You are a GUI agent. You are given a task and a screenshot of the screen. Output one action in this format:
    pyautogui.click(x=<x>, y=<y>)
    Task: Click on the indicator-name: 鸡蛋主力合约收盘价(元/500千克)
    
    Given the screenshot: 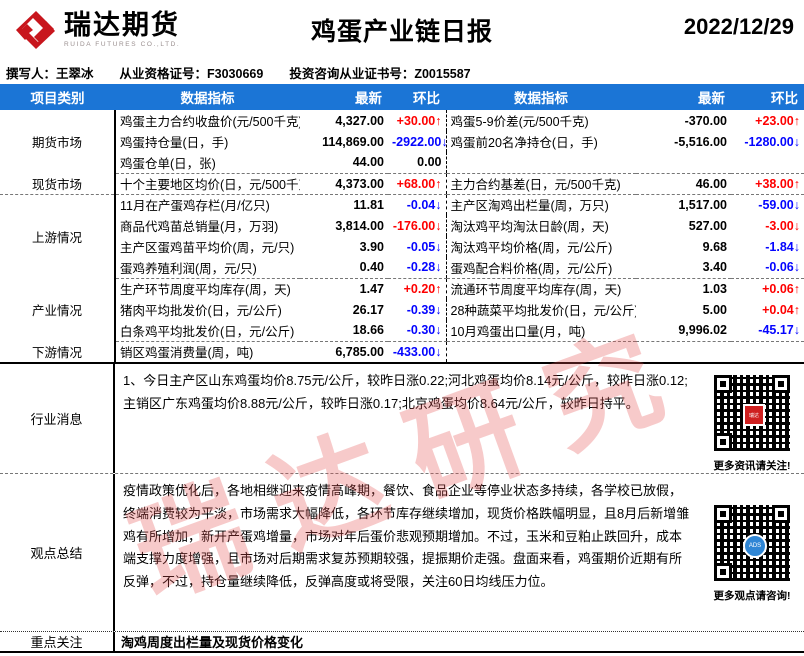 What is the action you would take?
    pyautogui.click(x=210, y=122)
    